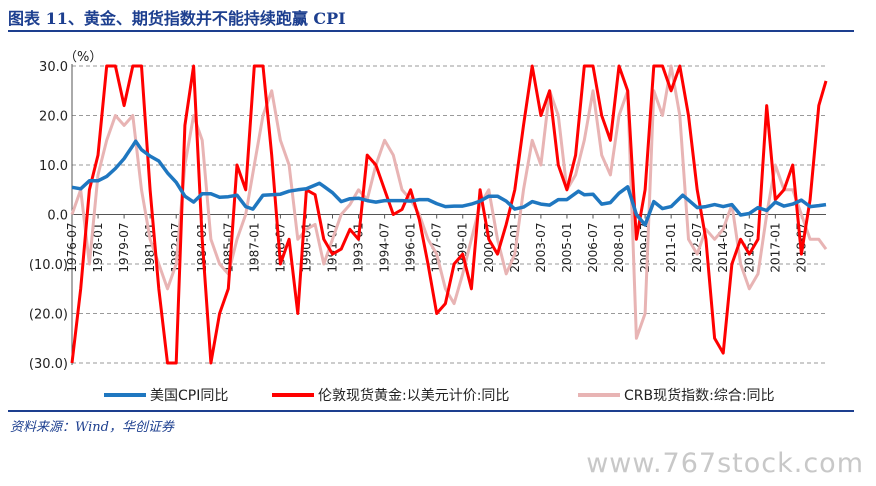 The height and width of the screenshot is (486, 876). I want to click on x-tick-label: 2008-01, so click(619, 248).